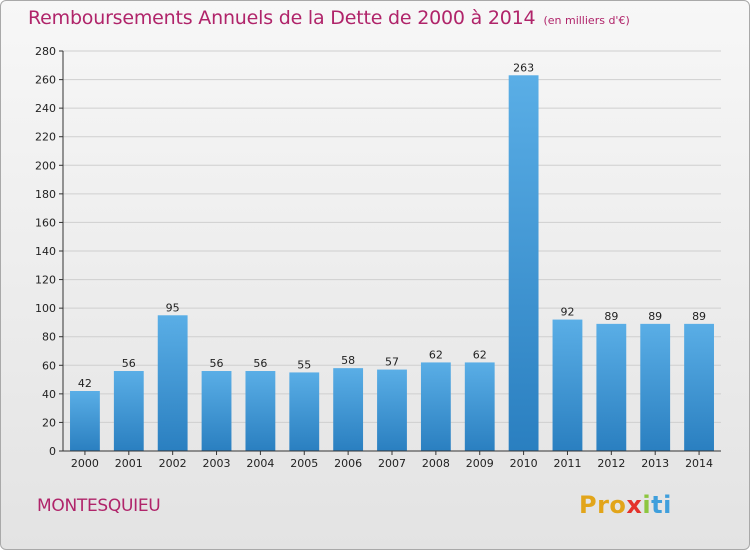  Describe the element at coordinates (49, 394) in the screenshot. I see `y-tick-label: 40` at that location.